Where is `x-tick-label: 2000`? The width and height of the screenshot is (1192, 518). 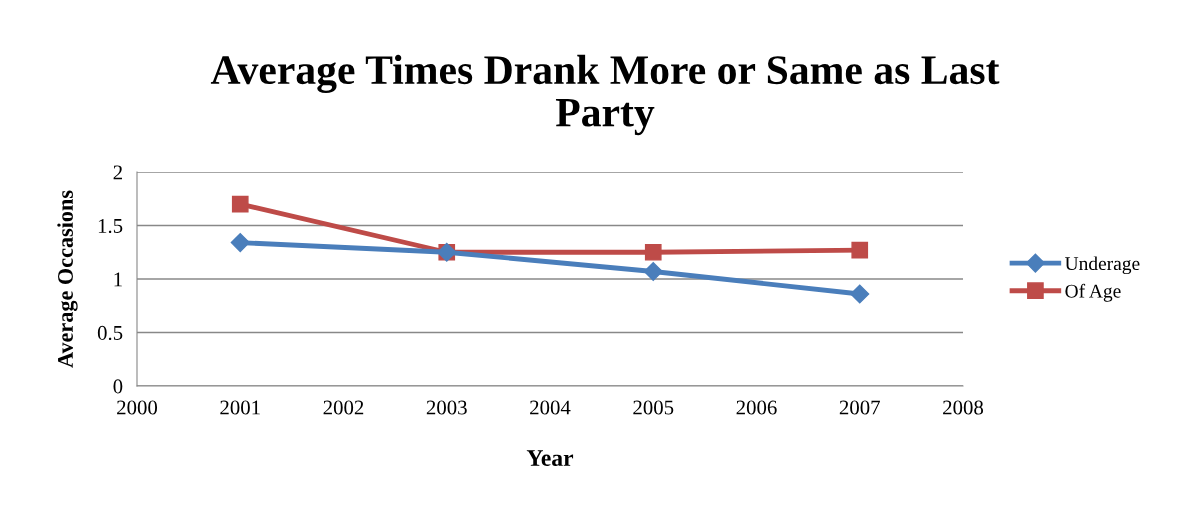 x-tick-label: 2000 is located at coordinates (137, 407).